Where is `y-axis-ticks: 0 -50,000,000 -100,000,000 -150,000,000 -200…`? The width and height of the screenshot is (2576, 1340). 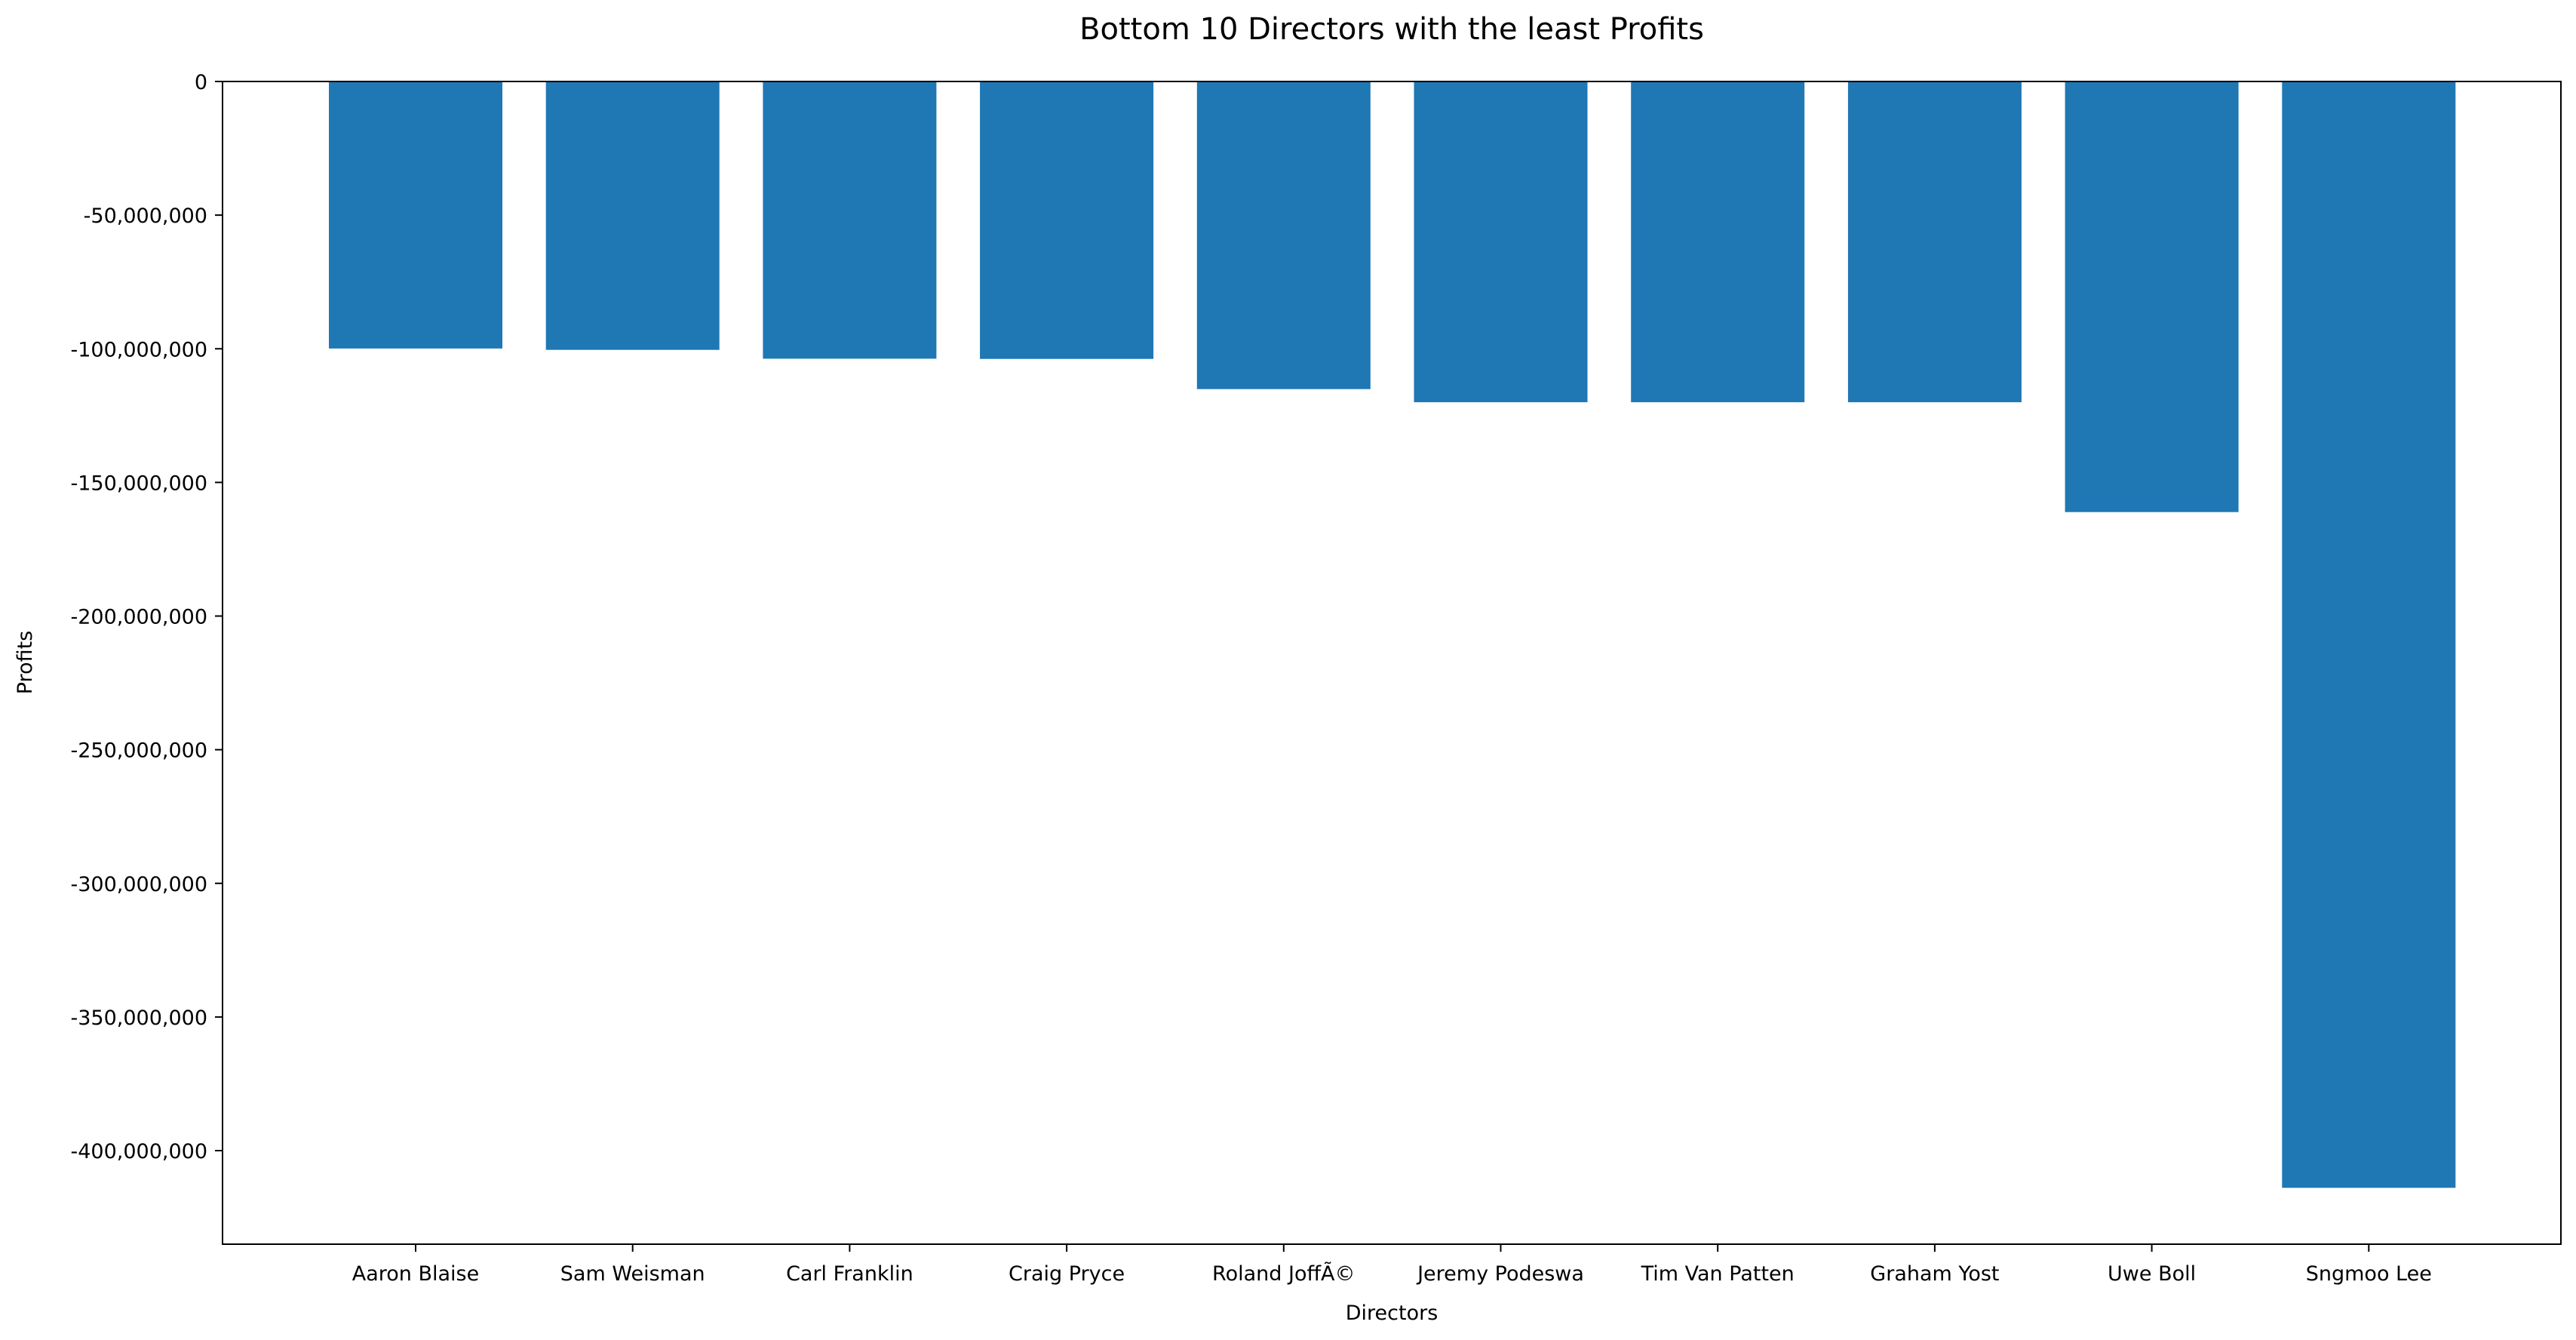
y-axis-ticks: 0 -50,000,000 -100,000,000 -150,000,000 -200… is located at coordinates (146, 617).